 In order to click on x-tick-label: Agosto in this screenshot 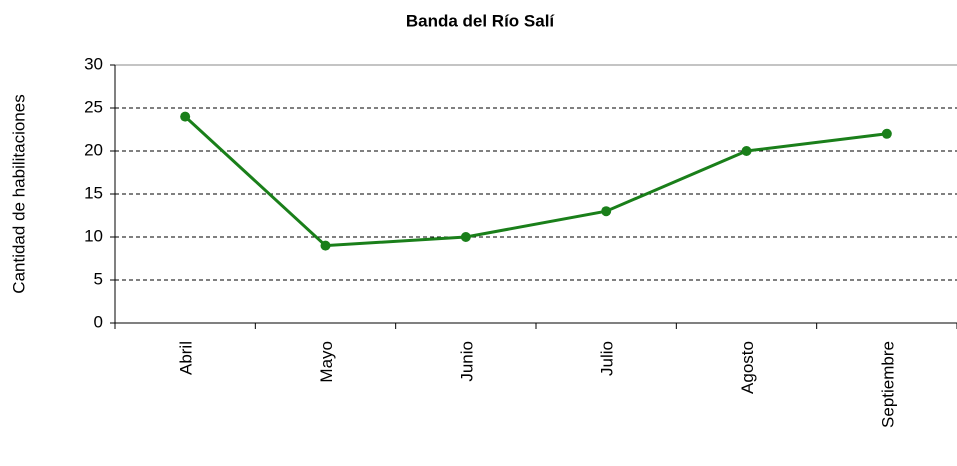, I will do `click(747, 367)`.